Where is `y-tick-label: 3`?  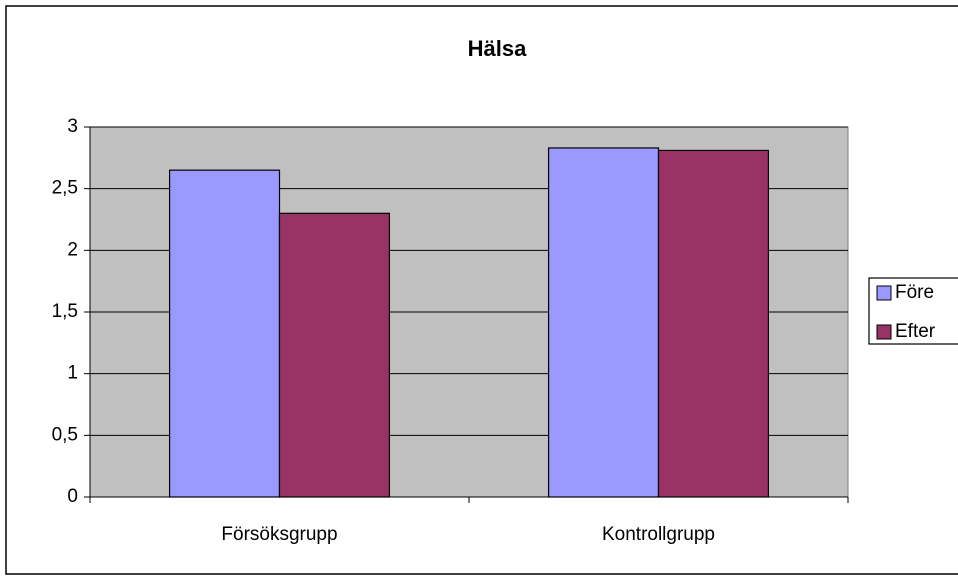
y-tick-label: 3 is located at coordinates (72, 126).